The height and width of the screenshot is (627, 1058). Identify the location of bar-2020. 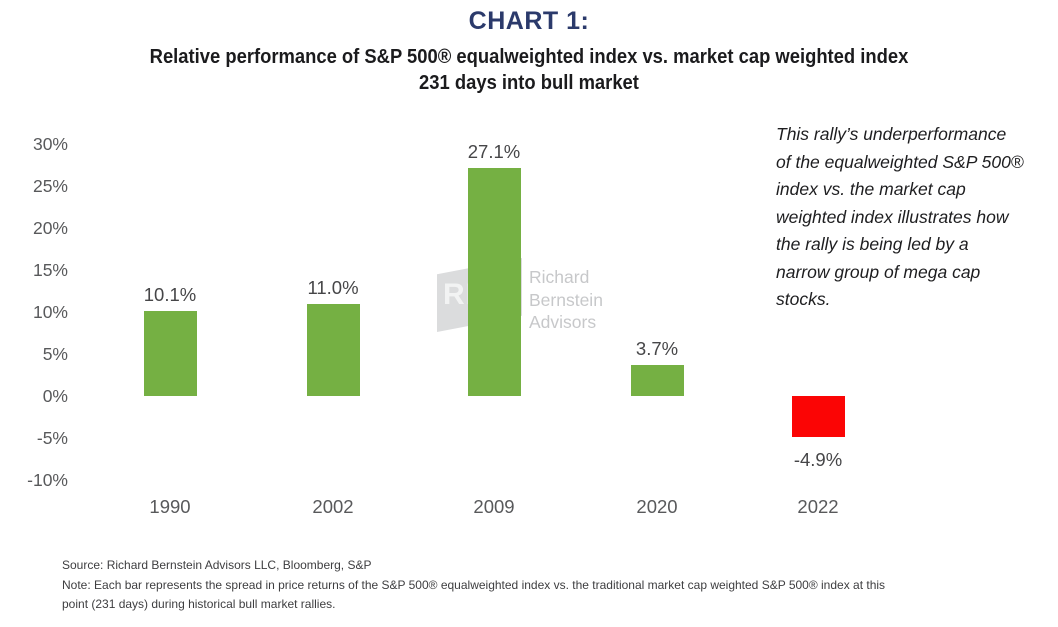
(657, 380).